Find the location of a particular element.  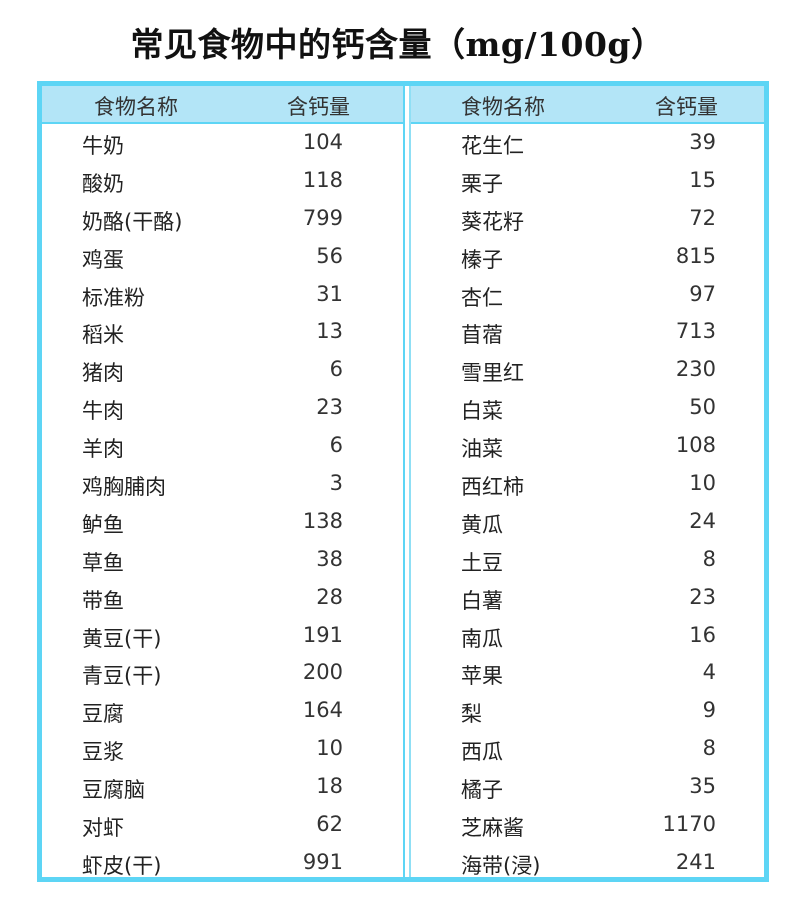

food-name: 黄豆(干) is located at coordinates (122, 638).